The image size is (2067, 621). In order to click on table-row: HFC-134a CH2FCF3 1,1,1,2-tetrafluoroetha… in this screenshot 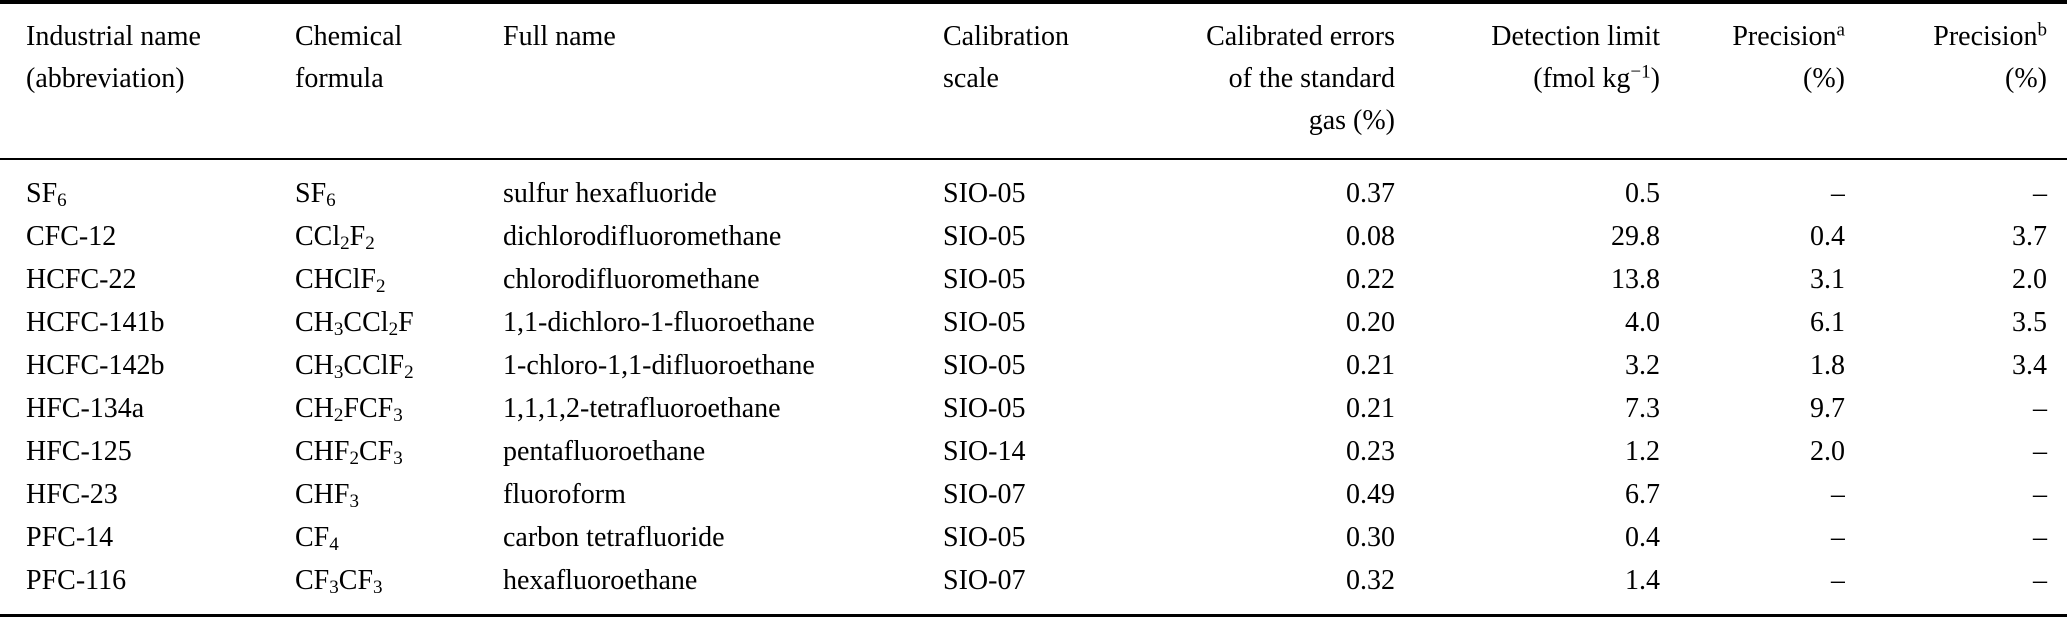, I will do `click(1033, 408)`.